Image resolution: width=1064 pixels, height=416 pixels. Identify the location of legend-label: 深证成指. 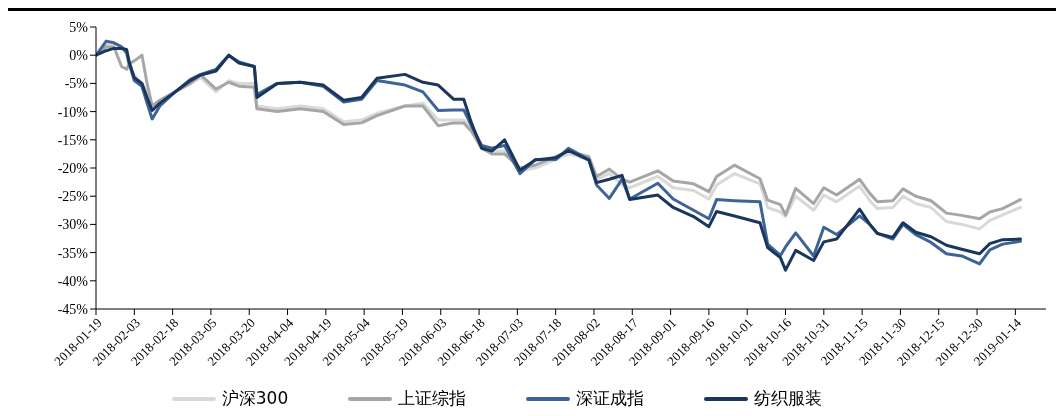
(610, 398).